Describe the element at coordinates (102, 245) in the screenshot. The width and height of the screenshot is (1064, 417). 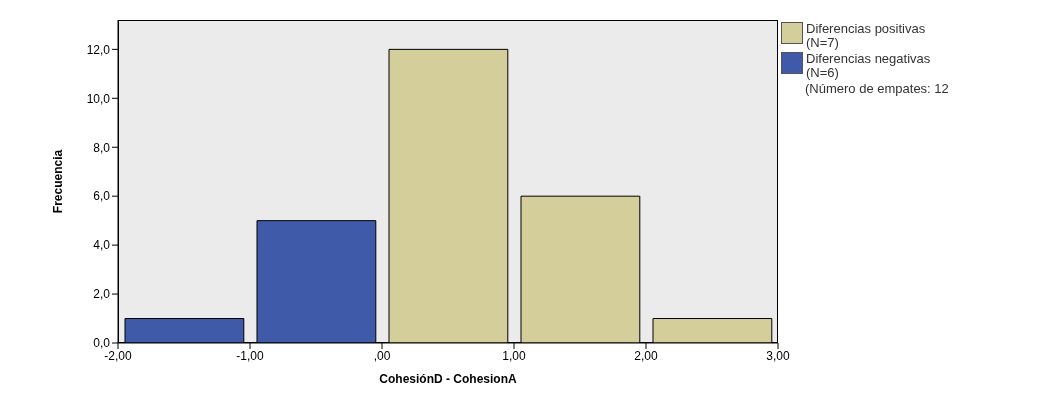
I see `y-tick-label: 4,0` at that location.